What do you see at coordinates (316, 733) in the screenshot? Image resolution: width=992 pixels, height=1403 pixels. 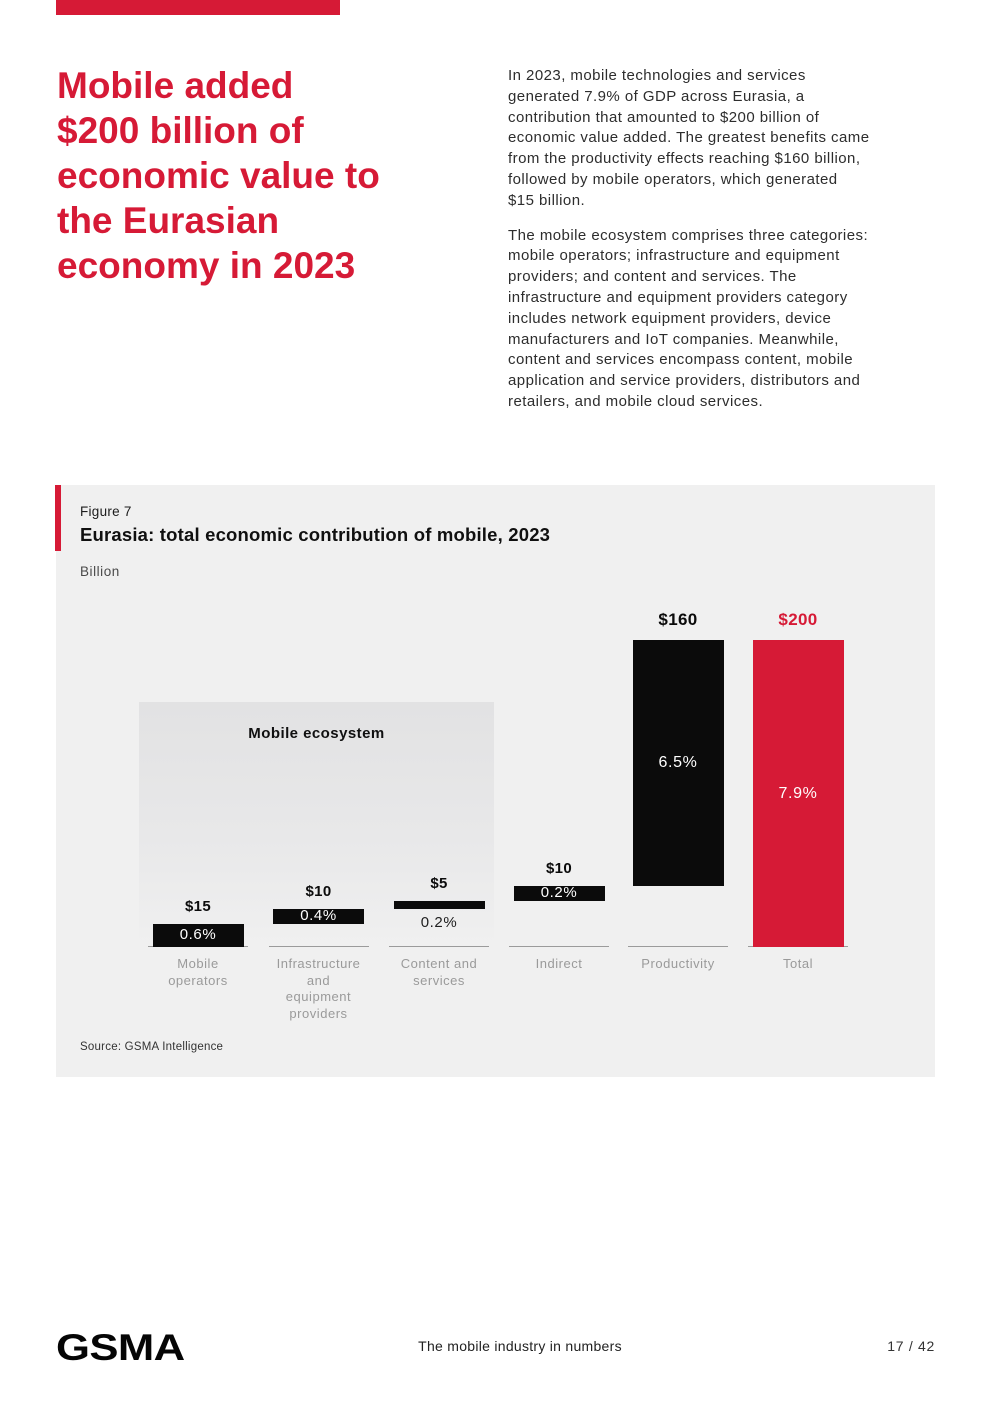 I see `mobile-ecosystem-label: Mobile ecosystem` at bounding box center [316, 733].